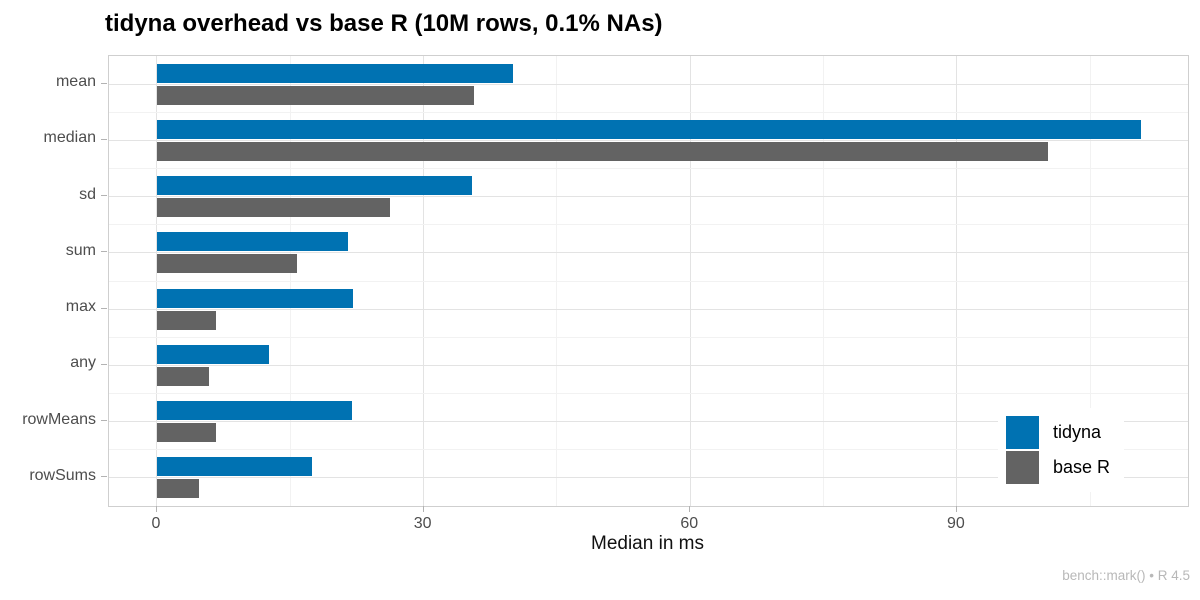  What do you see at coordinates (422, 523) in the screenshot?
I see `x-tick-label-30: 30` at bounding box center [422, 523].